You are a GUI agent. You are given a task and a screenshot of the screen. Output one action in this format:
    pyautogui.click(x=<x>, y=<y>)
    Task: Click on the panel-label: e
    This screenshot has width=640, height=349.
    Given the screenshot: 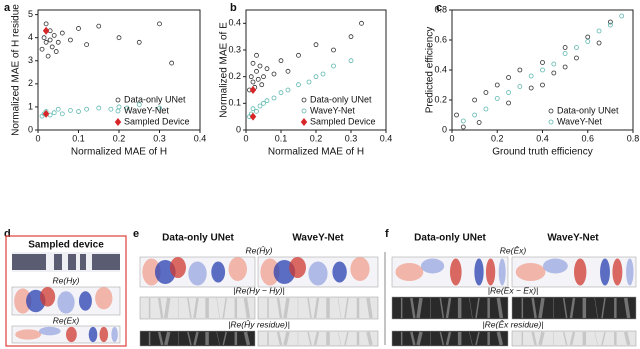 What is the action you would take?
    pyautogui.click(x=136, y=234)
    